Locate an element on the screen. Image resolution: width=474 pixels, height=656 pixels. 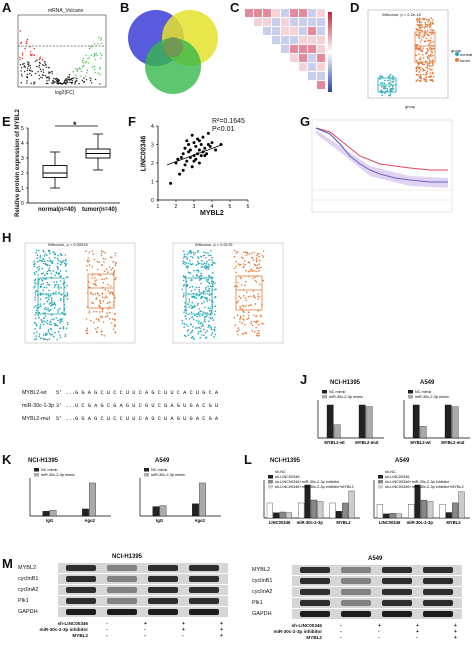
bar-category-label: miR-30c-2-3p is located at coordinates (420, 522).